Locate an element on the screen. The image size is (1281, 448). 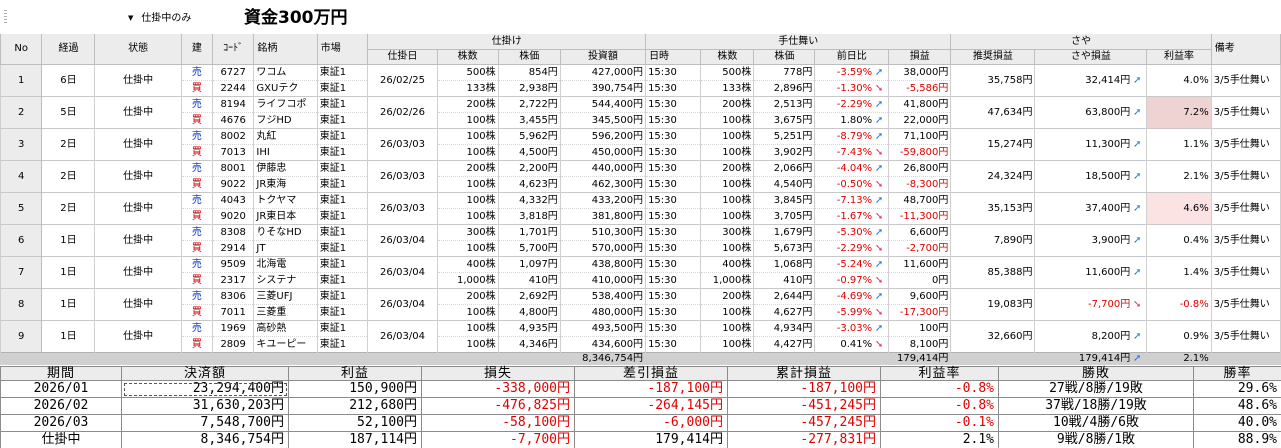
name-cell: 高砂熱 is located at coordinates (285, 327).